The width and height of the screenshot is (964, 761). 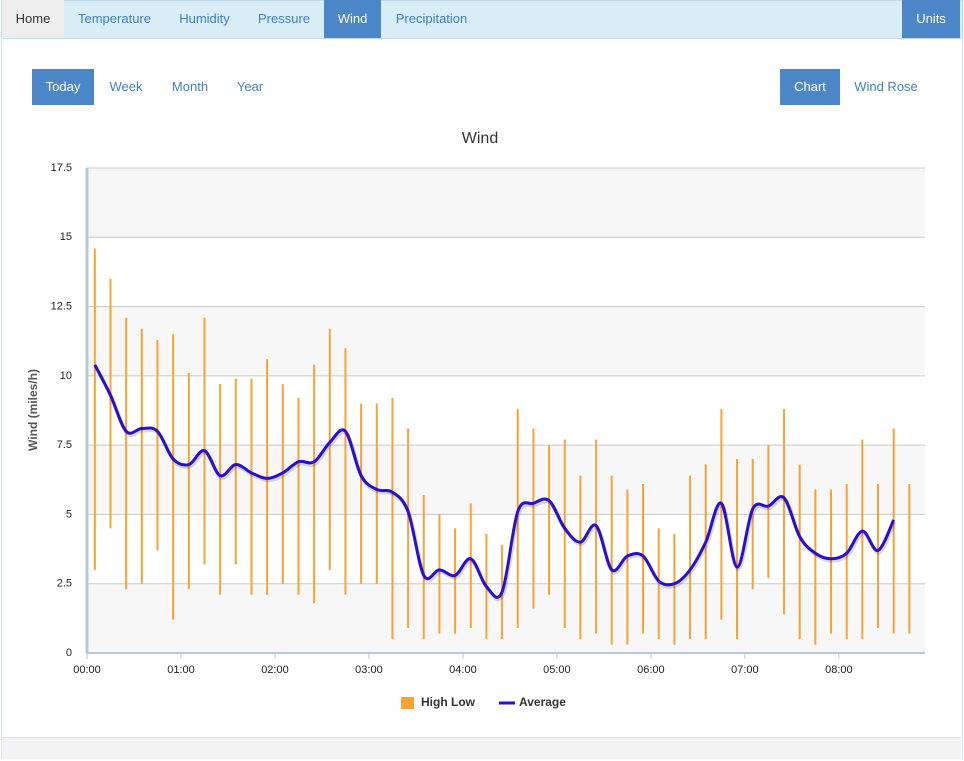 What do you see at coordinates (181, 670) in the screenshot?
I see `x-tick-label: 01:00` at bounding box center [181, 670].